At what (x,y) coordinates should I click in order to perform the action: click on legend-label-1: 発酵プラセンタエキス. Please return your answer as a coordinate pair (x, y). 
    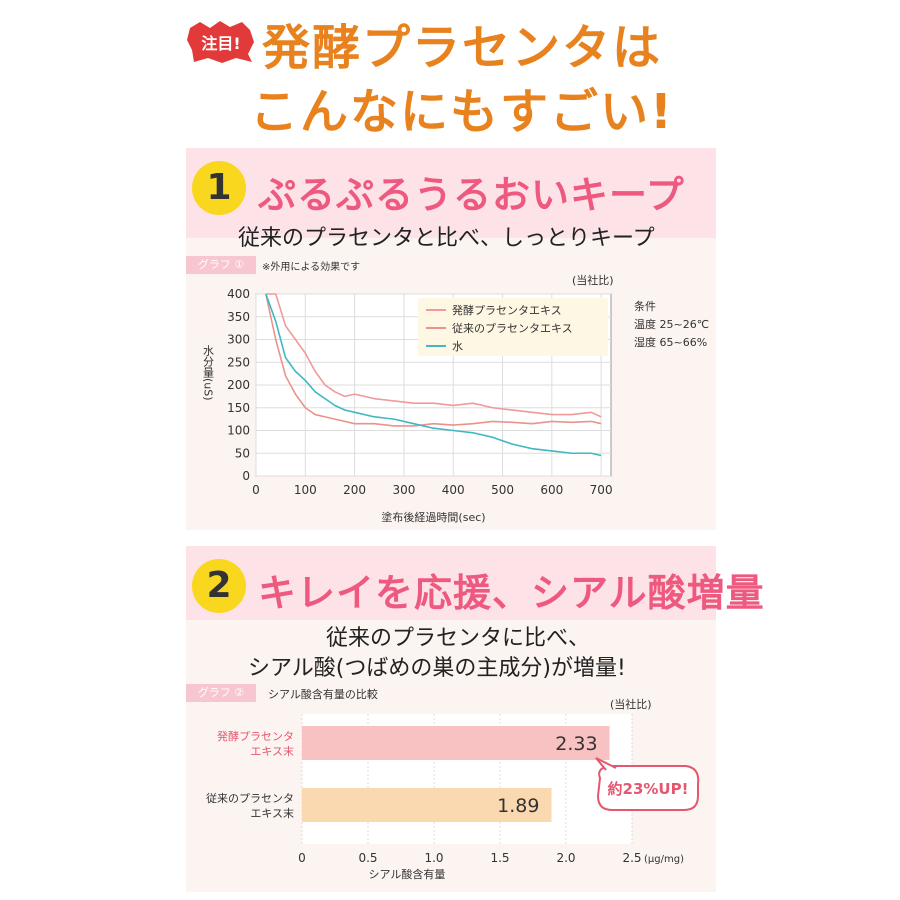
    Looking at the image, I should click on (507, 310).